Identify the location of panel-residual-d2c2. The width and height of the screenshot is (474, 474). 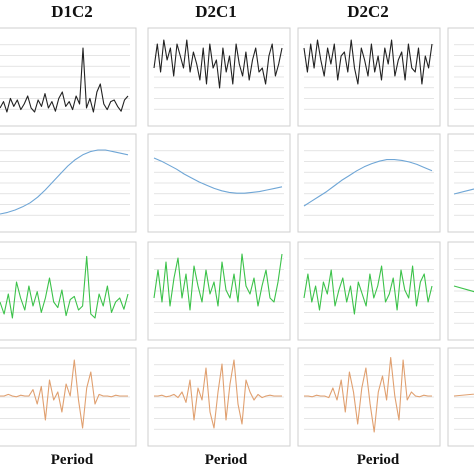
(369, 291).